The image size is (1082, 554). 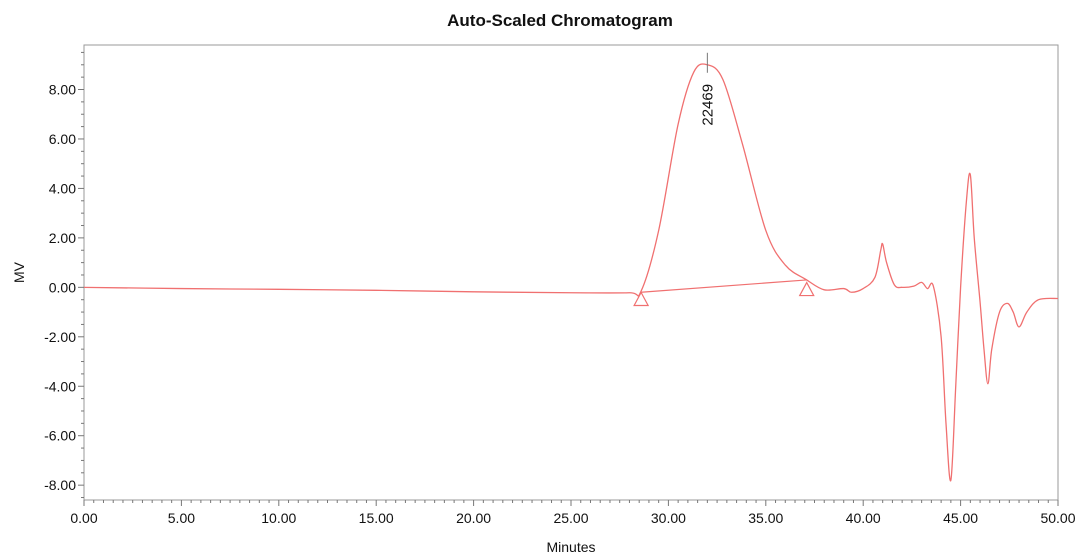 What do you see at coordinates (60, 386) in the screenshot?
I see `y-tick-label: -4.00` at bounding box center [60, 386].